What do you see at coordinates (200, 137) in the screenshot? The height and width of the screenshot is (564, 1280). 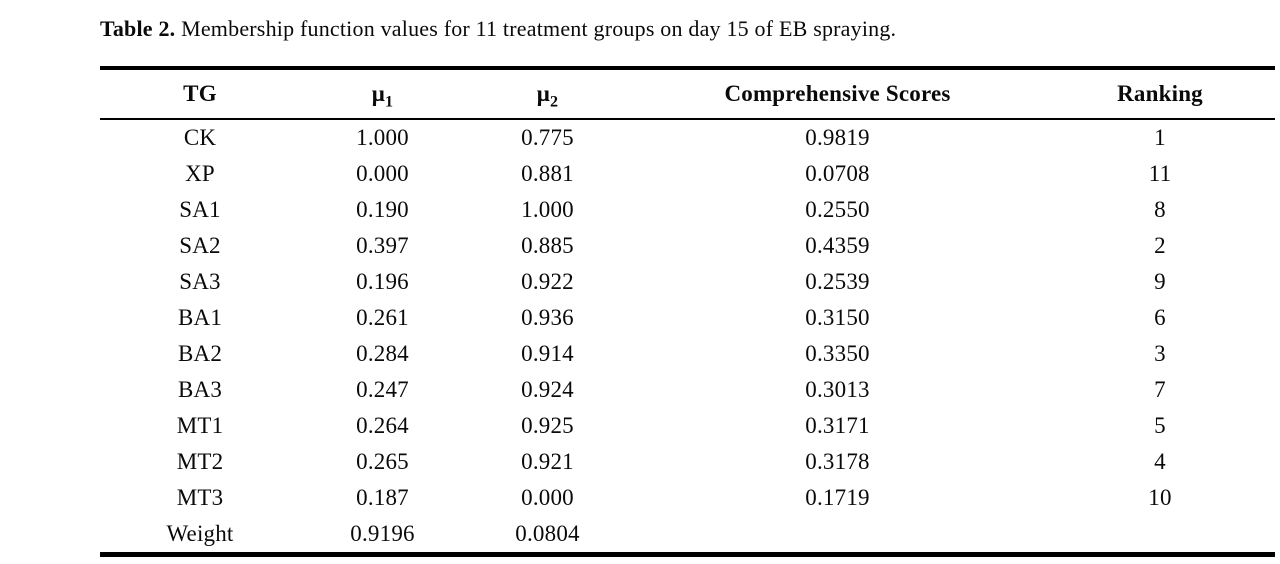 I see `cell-tg: CK` at bounding box center [200, 137].